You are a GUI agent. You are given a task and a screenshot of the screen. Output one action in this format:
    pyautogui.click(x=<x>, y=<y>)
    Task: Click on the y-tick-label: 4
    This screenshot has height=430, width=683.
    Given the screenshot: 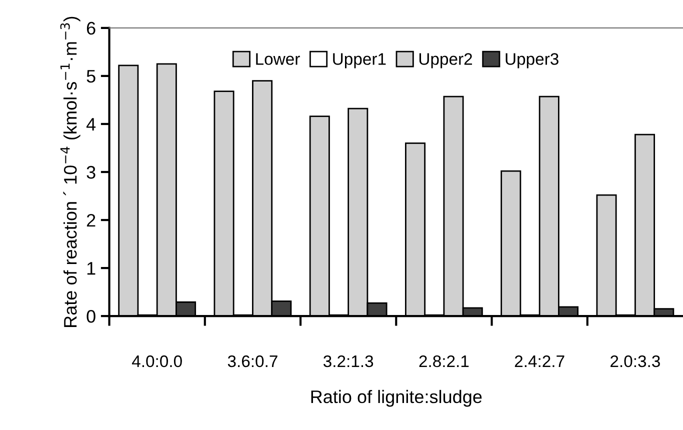 What is the action you would take?
    pyautogui.click(x=91, y=124)
    